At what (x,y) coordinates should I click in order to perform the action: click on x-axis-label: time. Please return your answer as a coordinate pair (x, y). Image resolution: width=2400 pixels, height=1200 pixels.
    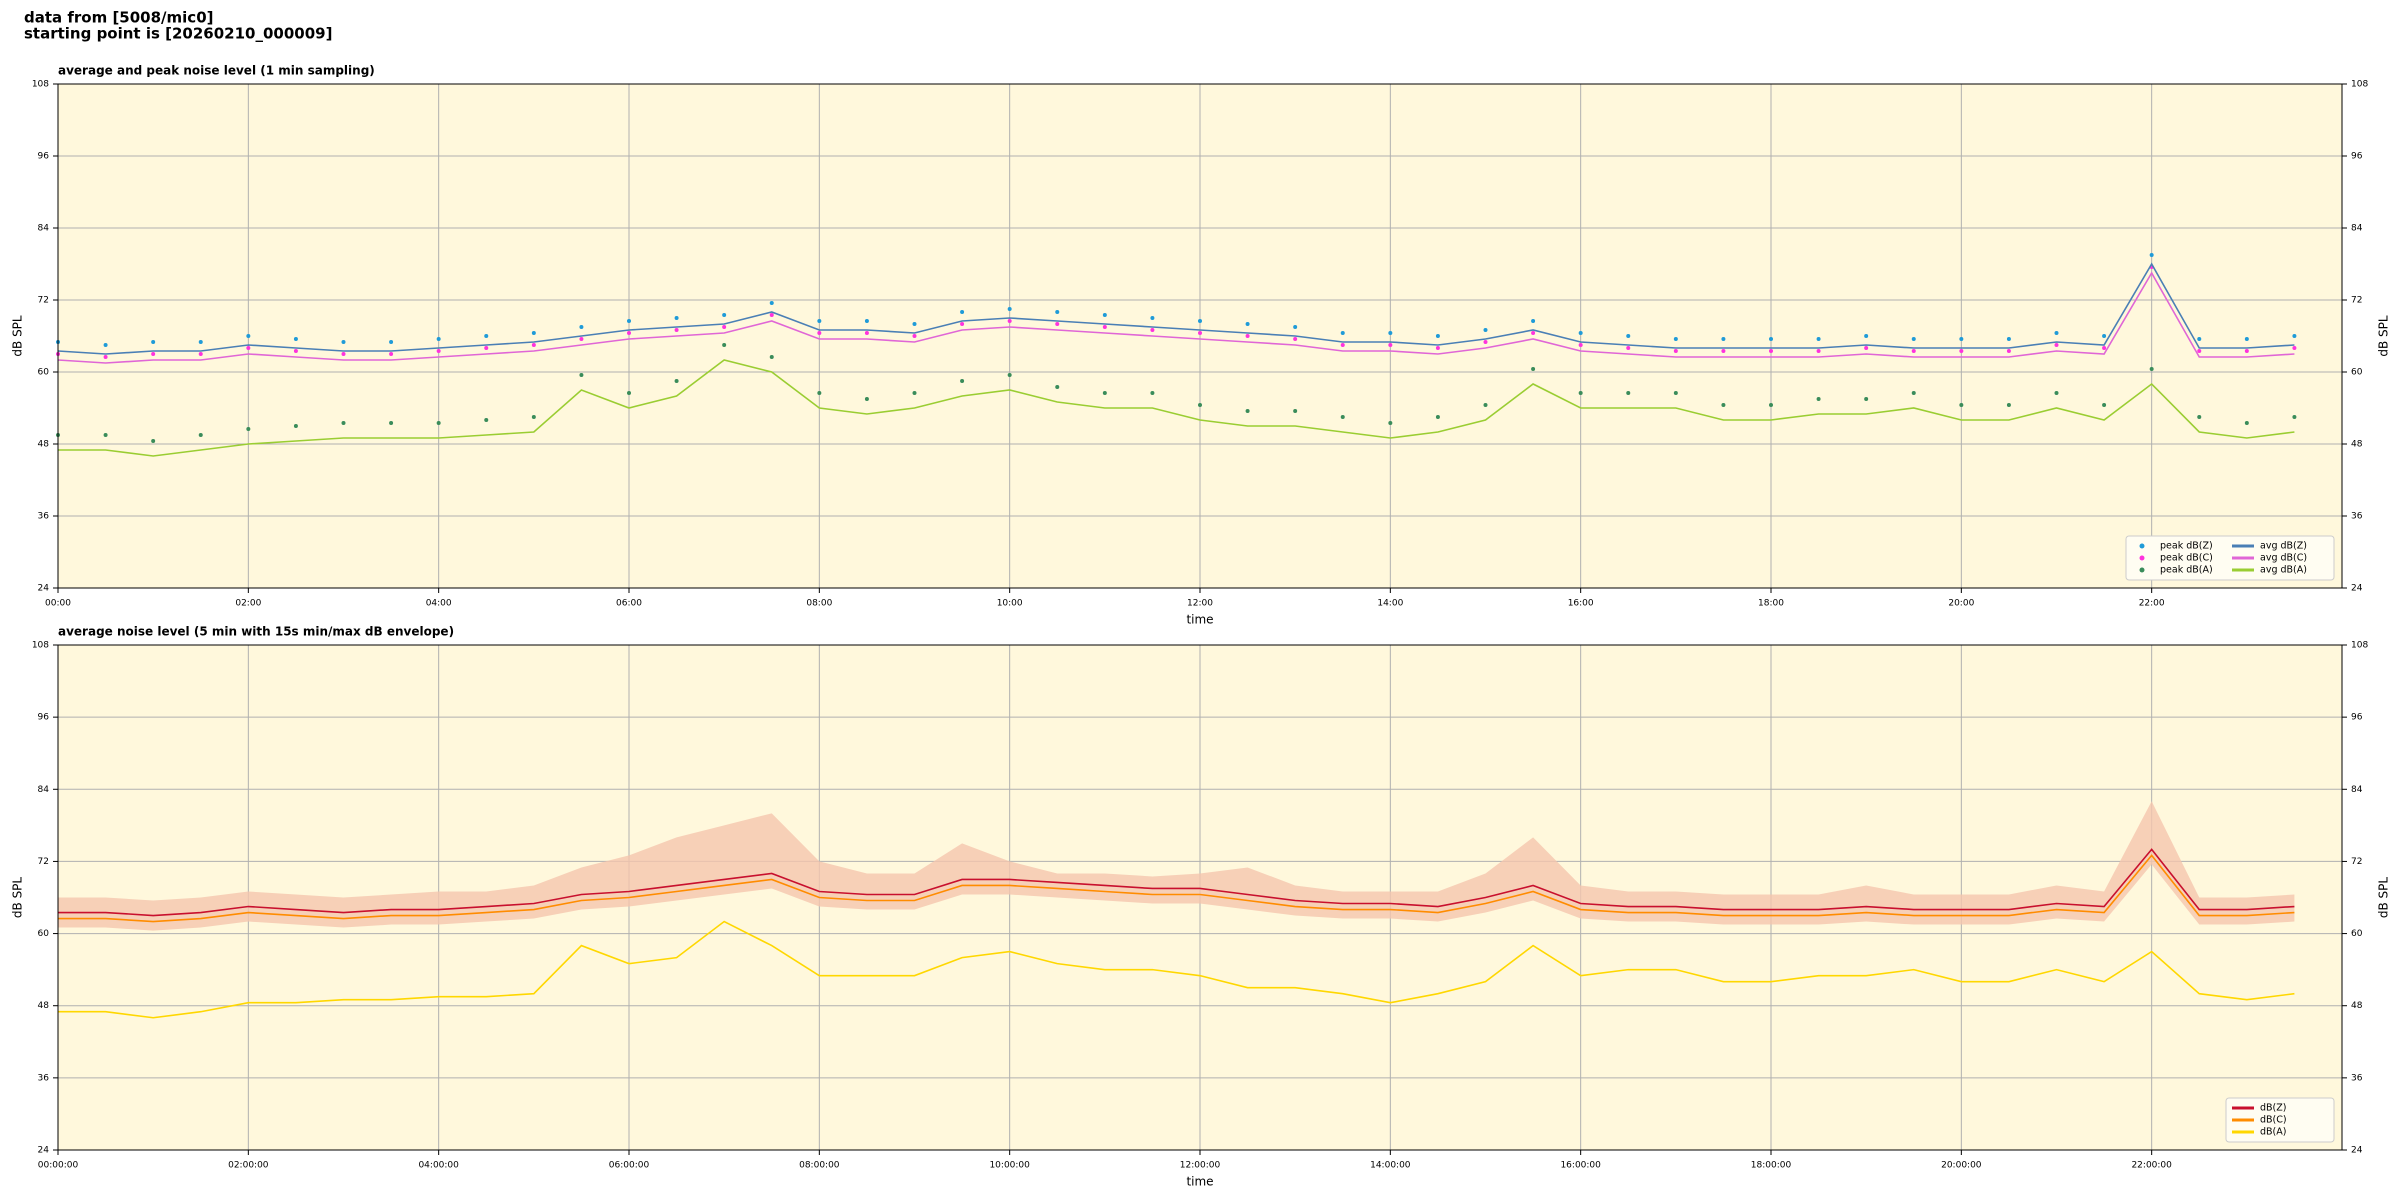
    Looking at the image, I should click on (1199, 1182).